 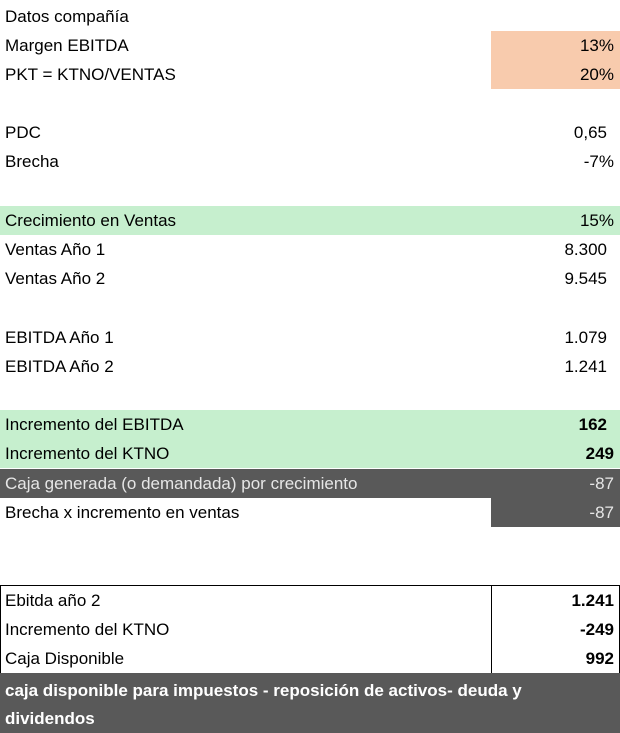 What do you see at coordinates (310, 45) in the screenshot?
I see `row: Margen EBITDA 13%` at bounding box center [310, 45].